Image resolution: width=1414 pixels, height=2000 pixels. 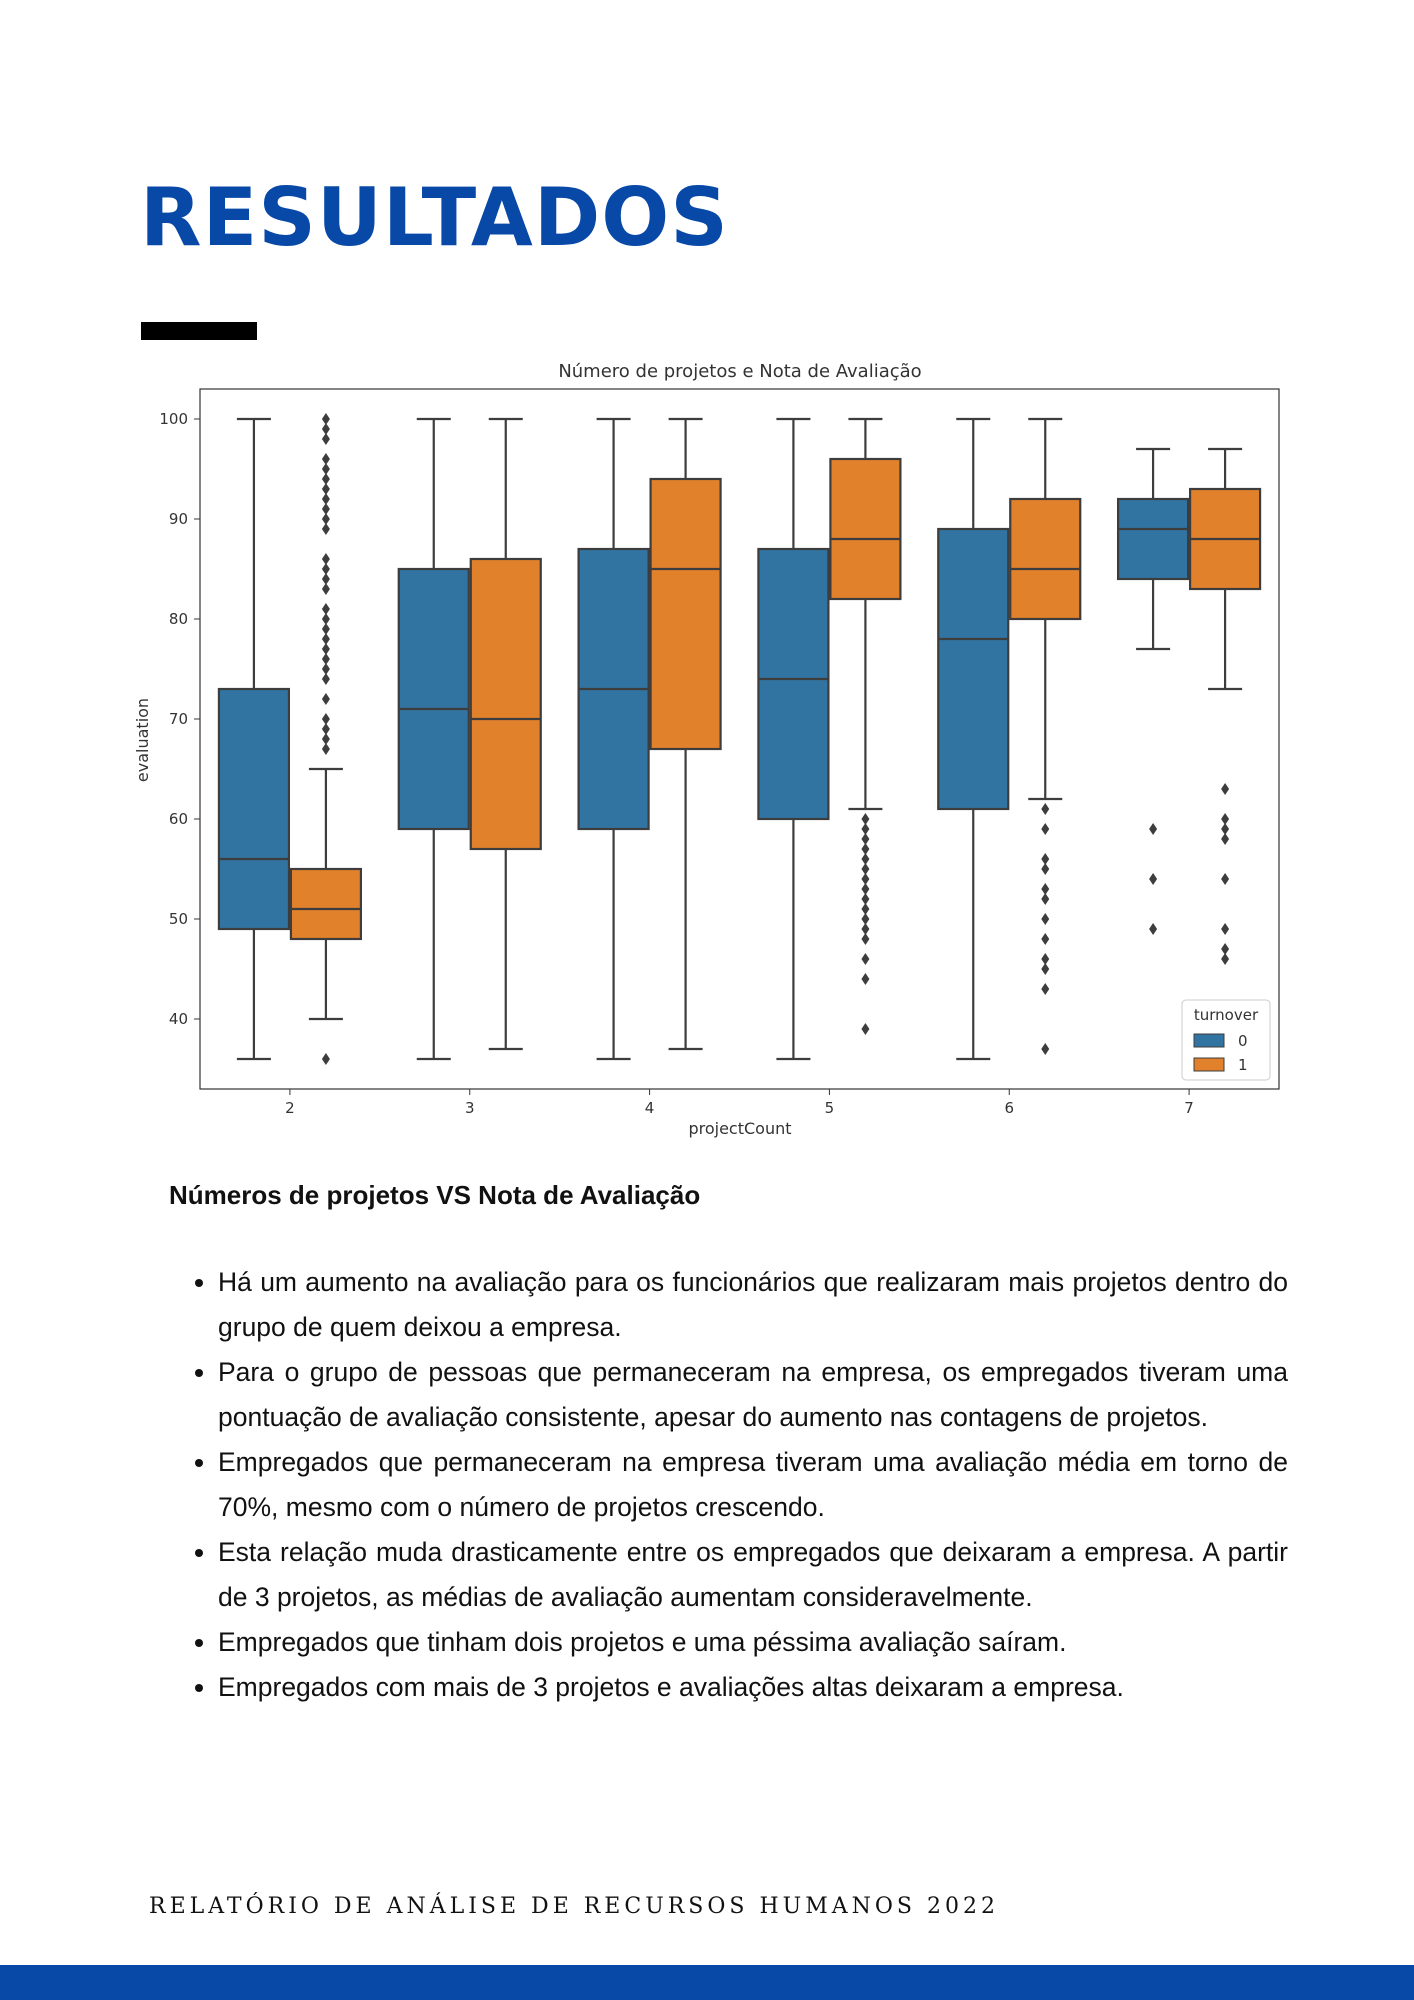 I want to click on legend-label-0: 0, so click(x=1243, y=1041).